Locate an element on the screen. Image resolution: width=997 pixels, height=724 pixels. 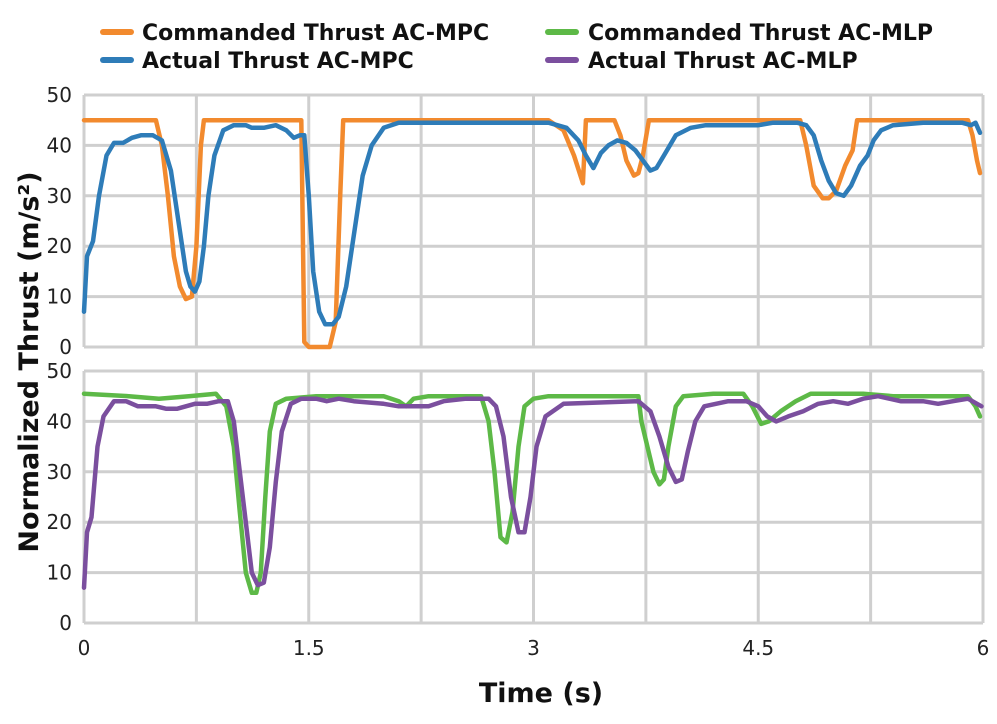
legend-label-actual-mlp: Actual Thrust AC-MLP is located at coordinates (723, 61).